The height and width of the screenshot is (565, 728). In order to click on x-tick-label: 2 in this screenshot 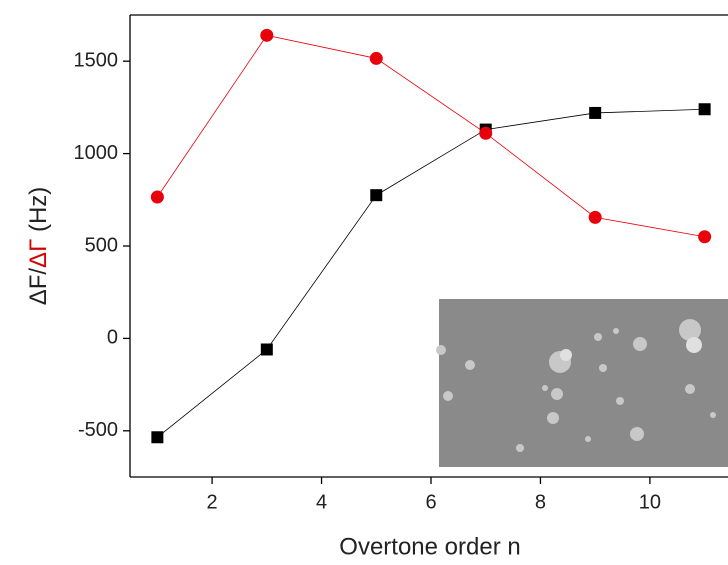, I will do `click(212, 502)`.